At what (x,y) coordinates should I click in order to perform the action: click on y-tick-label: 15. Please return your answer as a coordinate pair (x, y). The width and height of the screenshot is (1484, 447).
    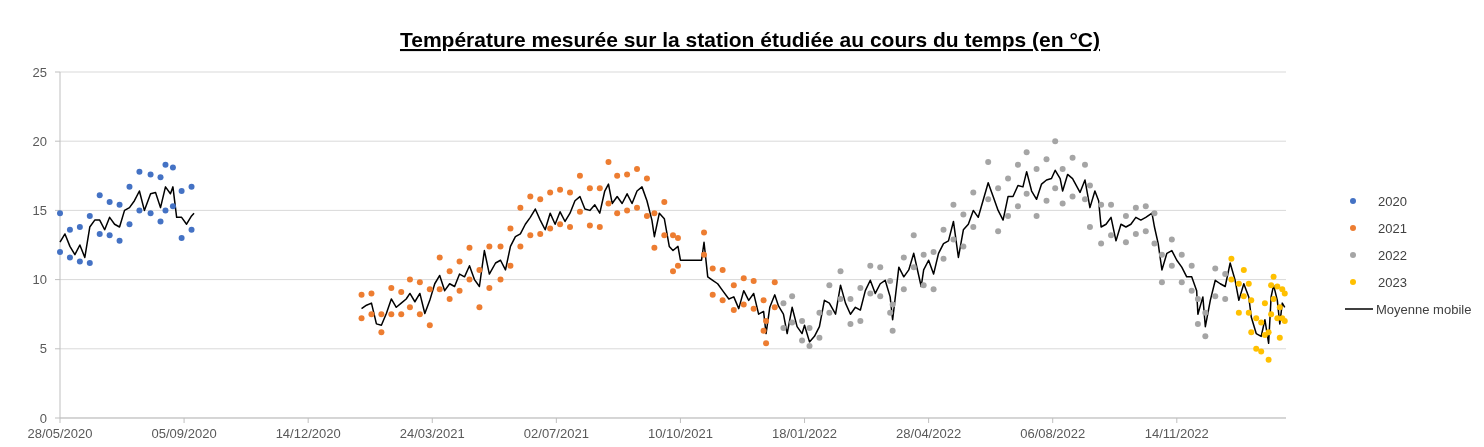
    Looking at the image, I should click on (39, 210).